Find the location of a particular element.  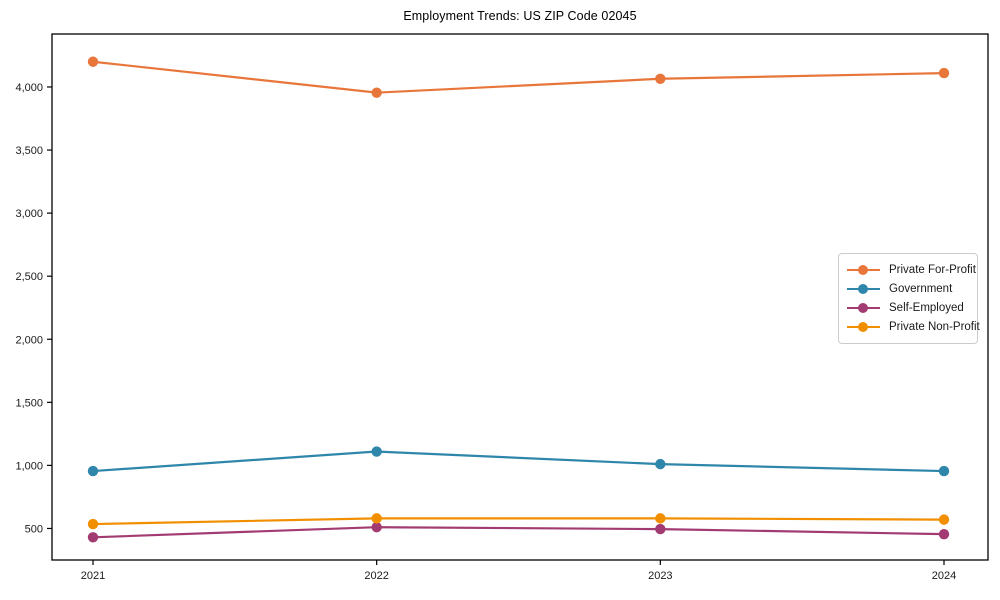

chart-title: Employment Trends: US ZIP Code 02045 is located at coordinates (520, 16).